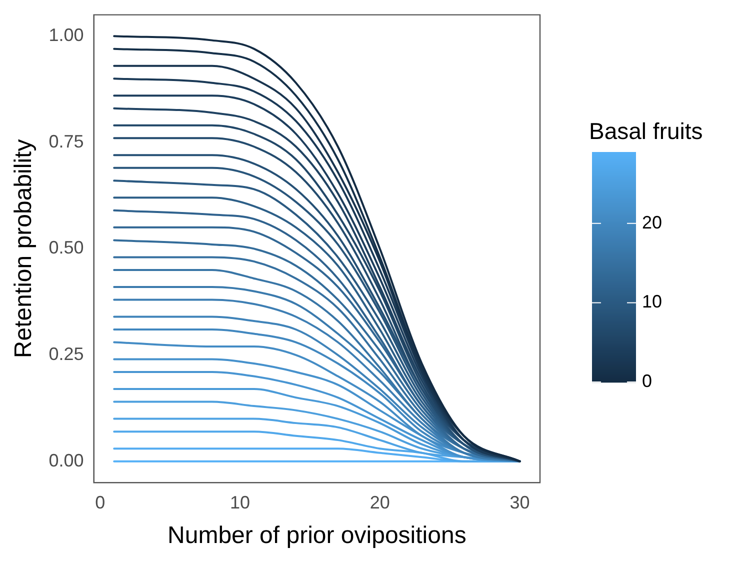  Describe the element at coordinates (520, 502) in the screenshot. I see `x-tick-label: 30` at that location.